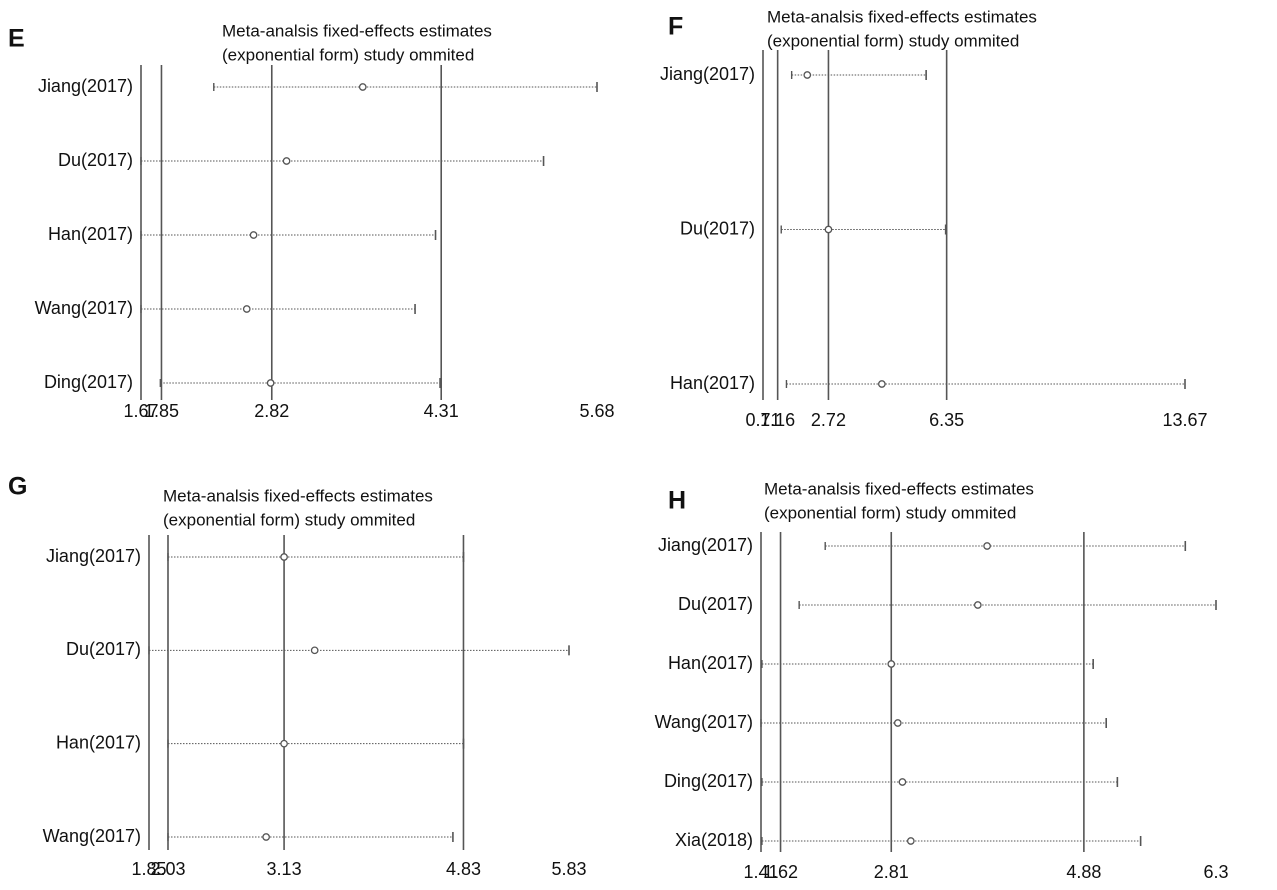  What do you see at coordinates (463, 869) in the screenshot?
I see `x-tick-label: 4.83` at bounding box center [463, 869].